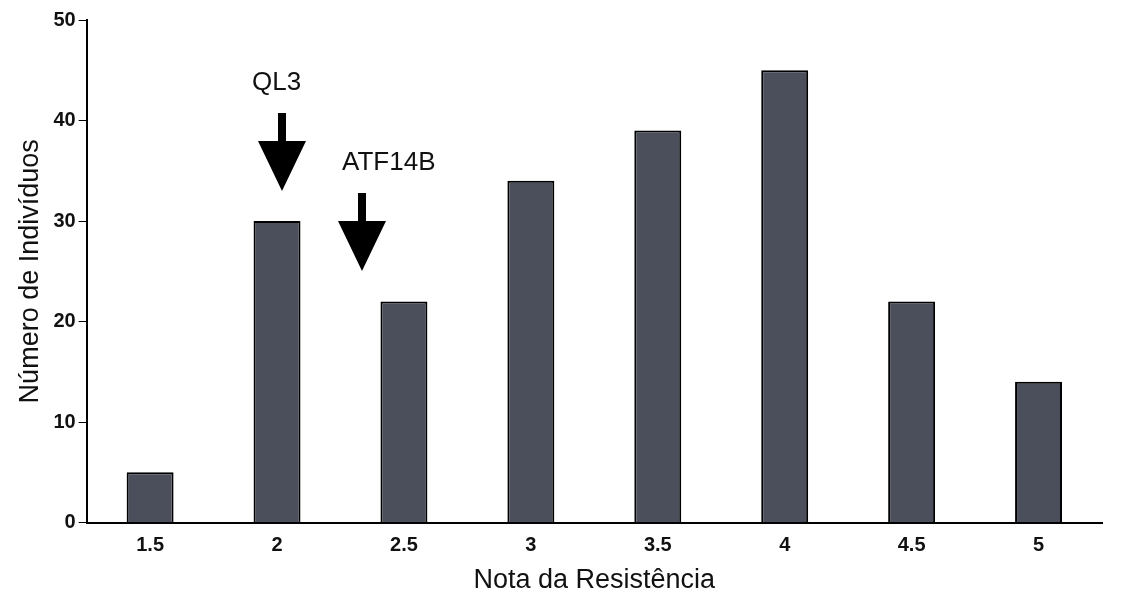  What do you see at coordinates (64, 119) in the screenshot?
I see `y-tick-label: 40` at bounding box center [64, 119].